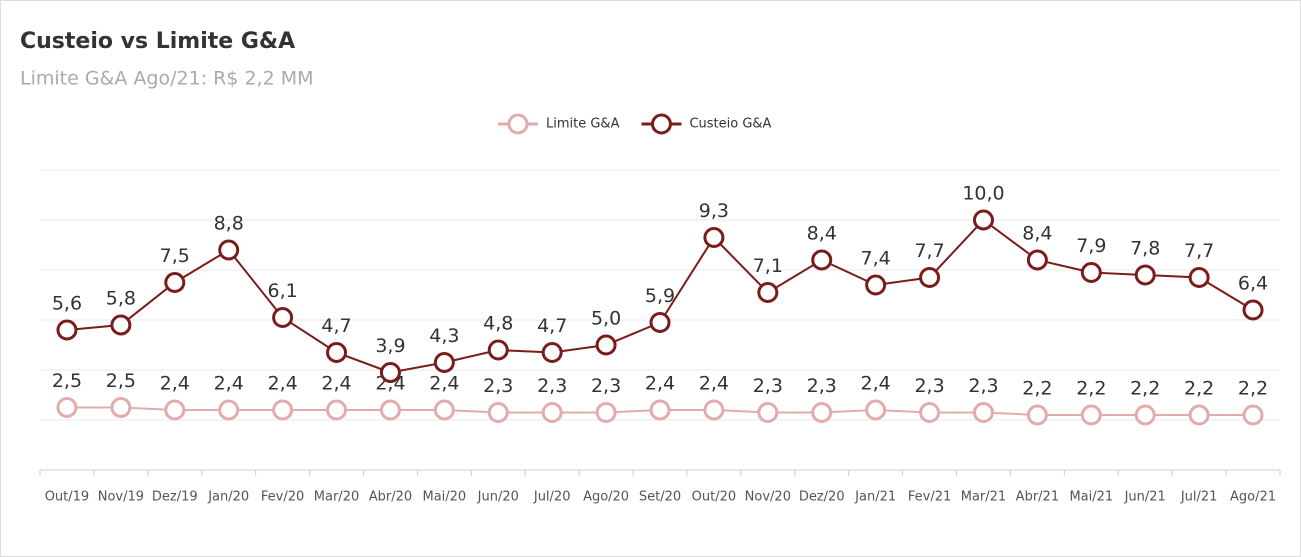 Image resolution: width=1301 pixels, height=557 pixels. I want to click on x-tick-label: Set/20, so click(660, 497).